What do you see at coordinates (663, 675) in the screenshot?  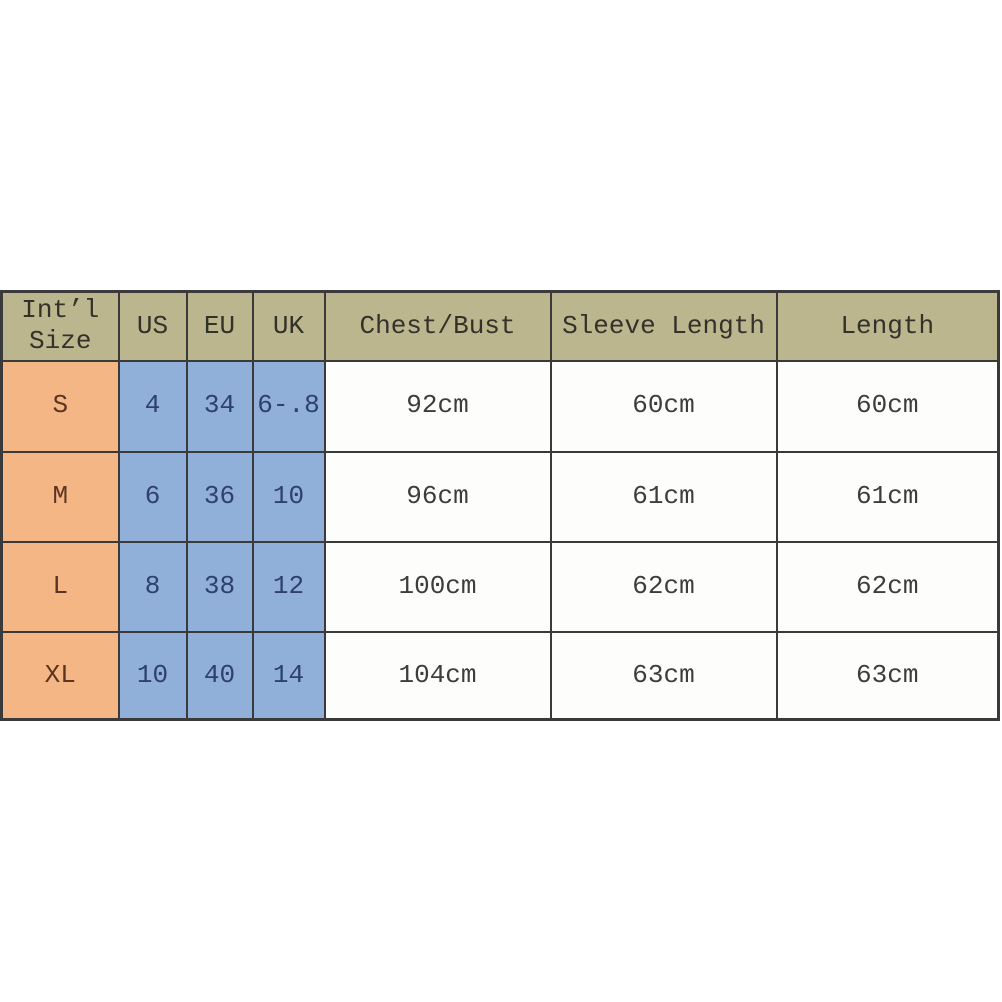 I see `cell-xl-sleeve: 63cm` at bounding box center [663, 675].